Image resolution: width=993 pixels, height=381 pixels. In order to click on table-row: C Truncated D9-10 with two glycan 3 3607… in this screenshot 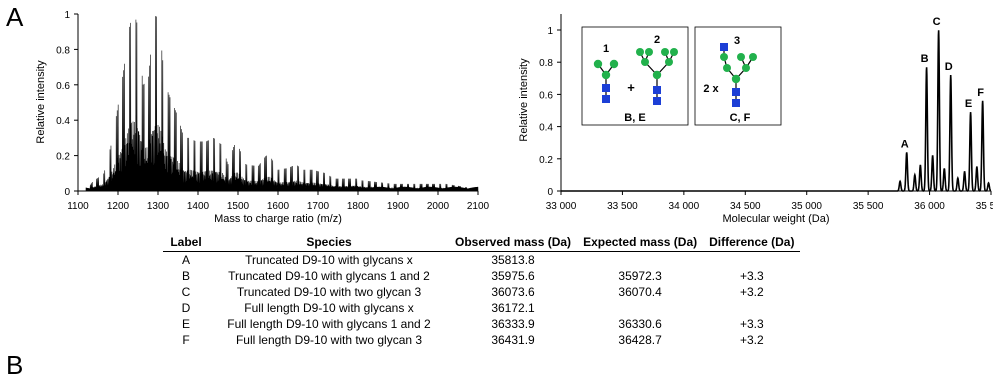, I will do `click(481, 292)`.